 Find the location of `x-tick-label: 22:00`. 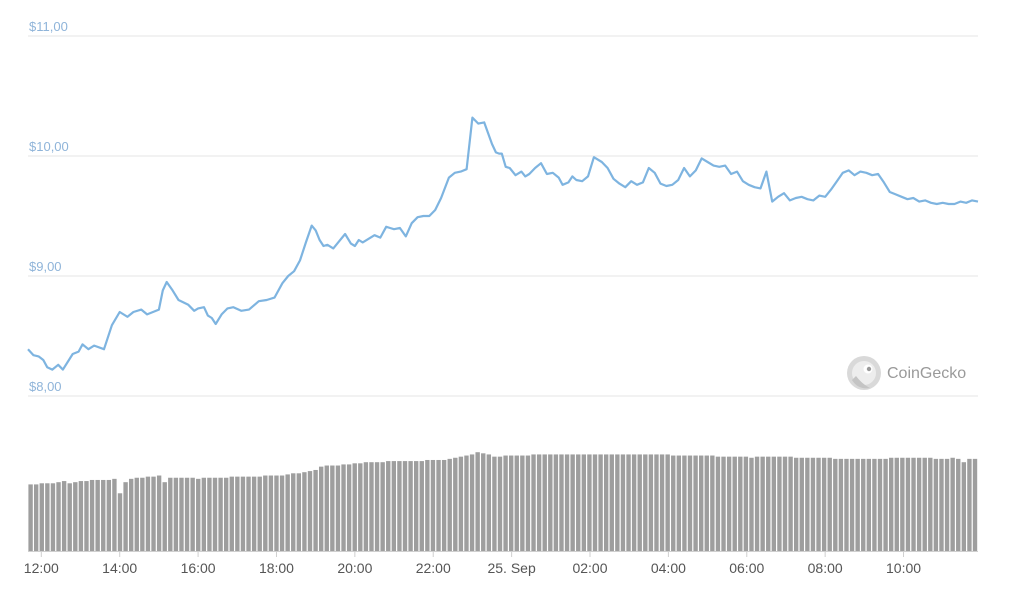

x-tick-label: 22:00 is located at coordinates (433, 568).